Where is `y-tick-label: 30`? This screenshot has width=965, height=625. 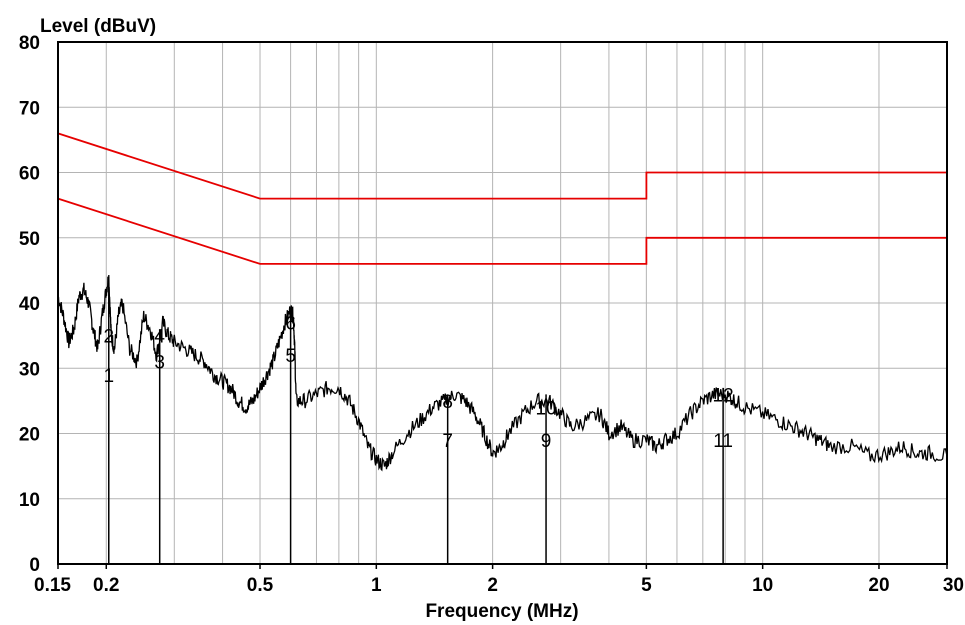
y-tick-label: 30 is located at coordinates (29, 369).